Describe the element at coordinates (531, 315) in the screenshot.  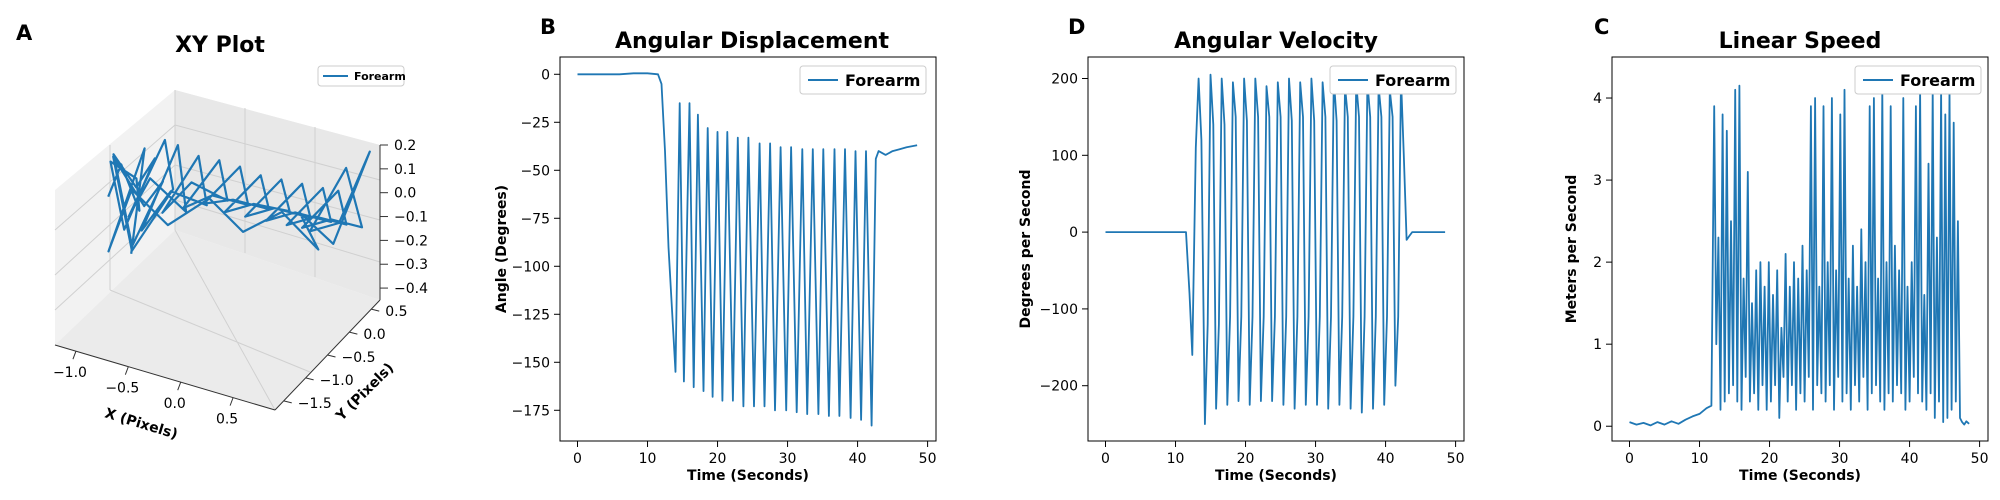
I see `y-tick-label: −125` at that location.